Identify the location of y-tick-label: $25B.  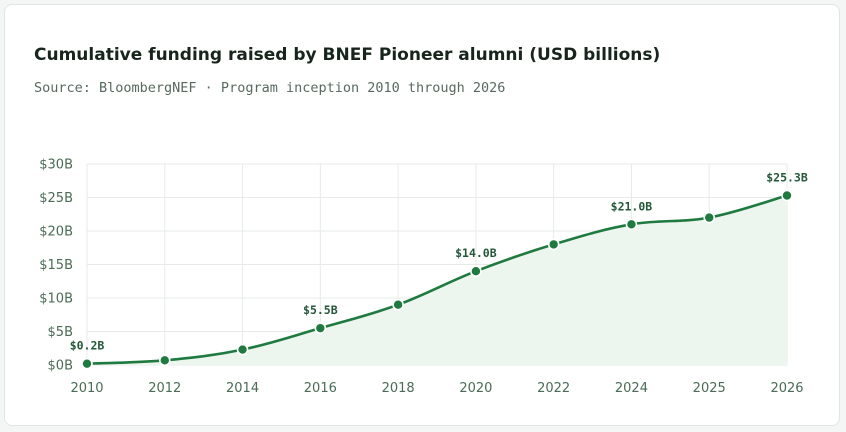
(56, 198).